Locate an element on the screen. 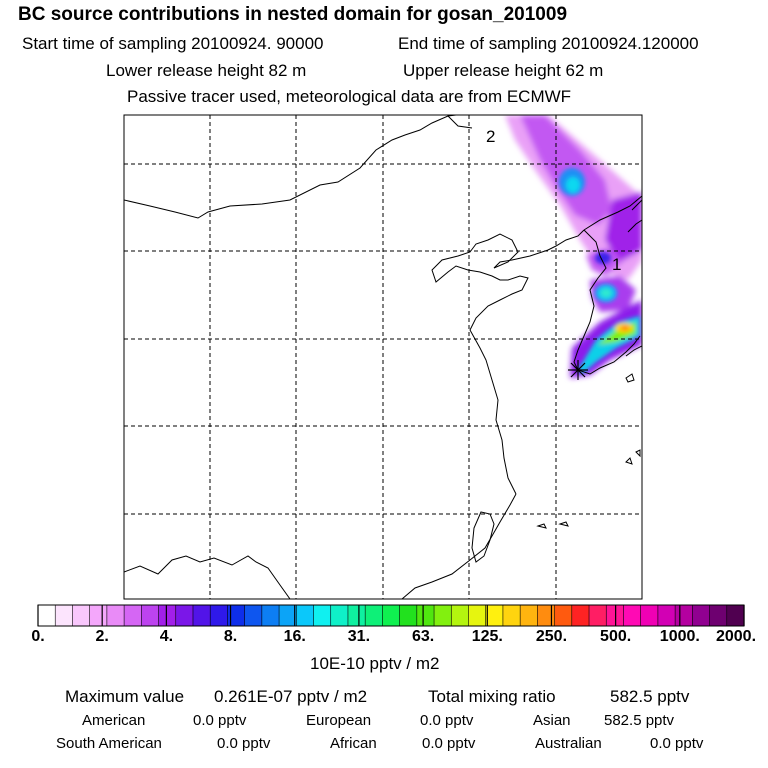 The height and width of the screenshot is (768, 768). bohai-coast is located at coordinates (539, 249).